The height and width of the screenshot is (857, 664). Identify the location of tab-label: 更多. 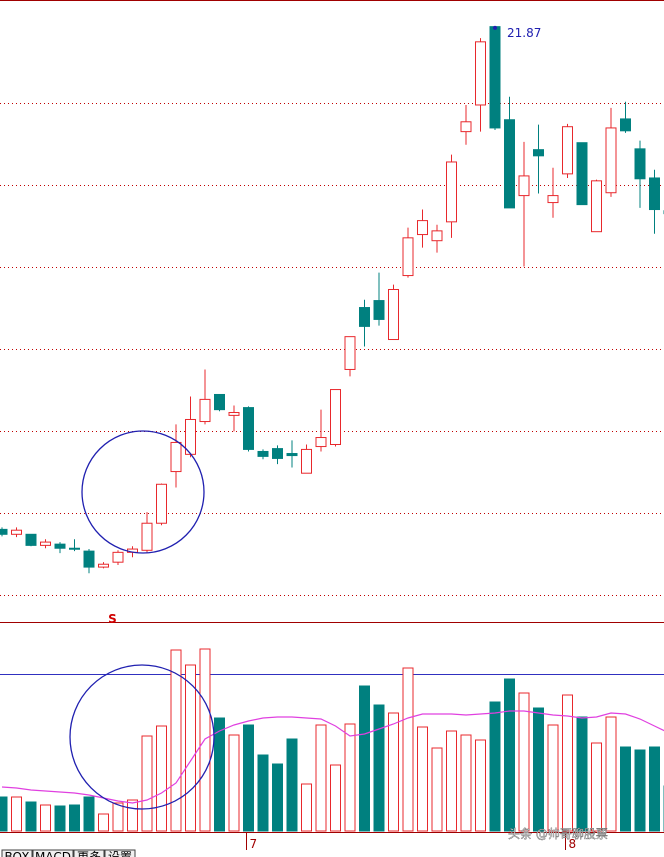
(89, 853).